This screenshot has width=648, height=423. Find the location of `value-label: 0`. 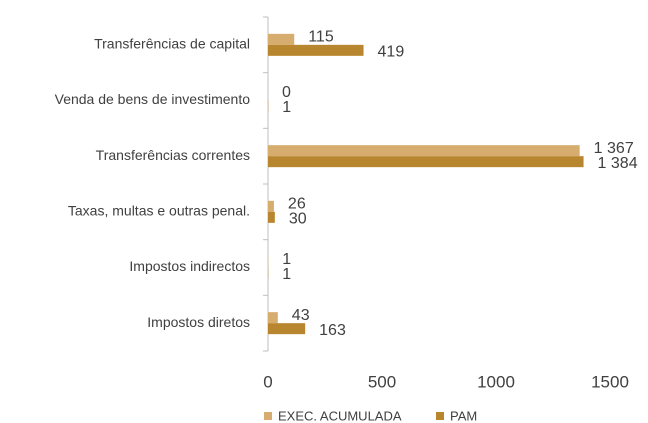

value-label: 0 is located at coordinates (286, 92).